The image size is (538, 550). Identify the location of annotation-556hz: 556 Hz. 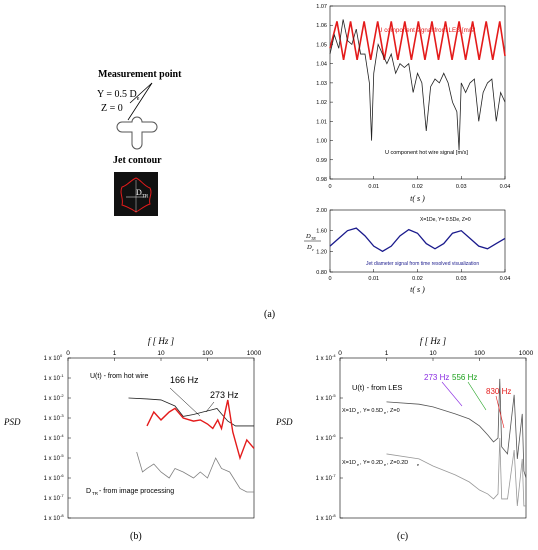
(464, 377).